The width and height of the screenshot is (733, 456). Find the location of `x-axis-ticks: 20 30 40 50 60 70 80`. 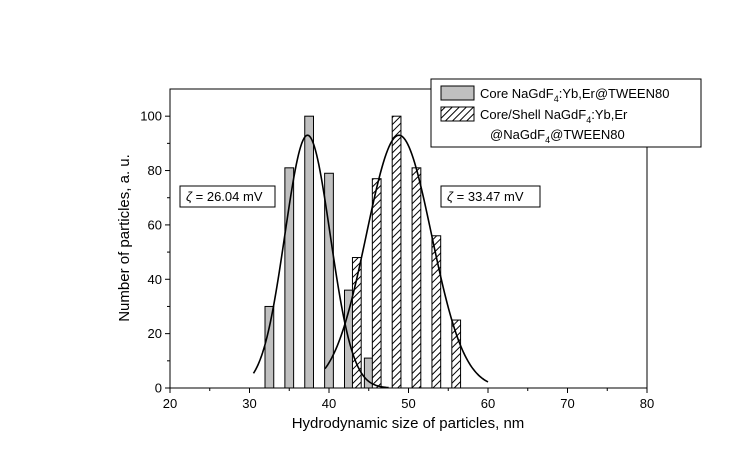

x-axis-ticks: 20 30 40 50 60 70 80 is located at coordinates (408, 399).